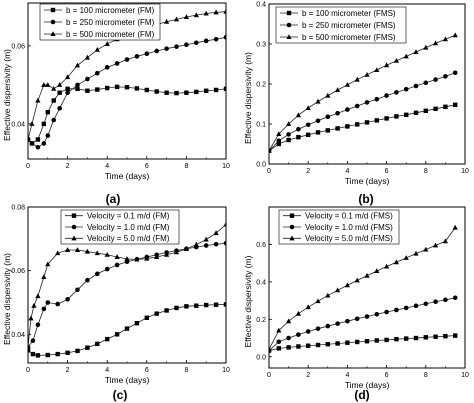 The width and height of the screenshot is (474, 403). Describe the element at coordinates (261, 357) in the screenshot. I see `y-tick-label: 0.0` at that location.